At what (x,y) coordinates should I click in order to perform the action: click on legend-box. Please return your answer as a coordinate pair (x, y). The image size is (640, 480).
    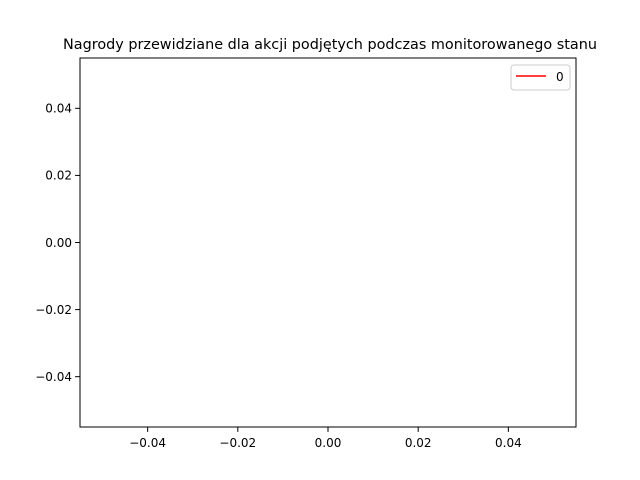
    Looking at the image, I should click on (540, 77).